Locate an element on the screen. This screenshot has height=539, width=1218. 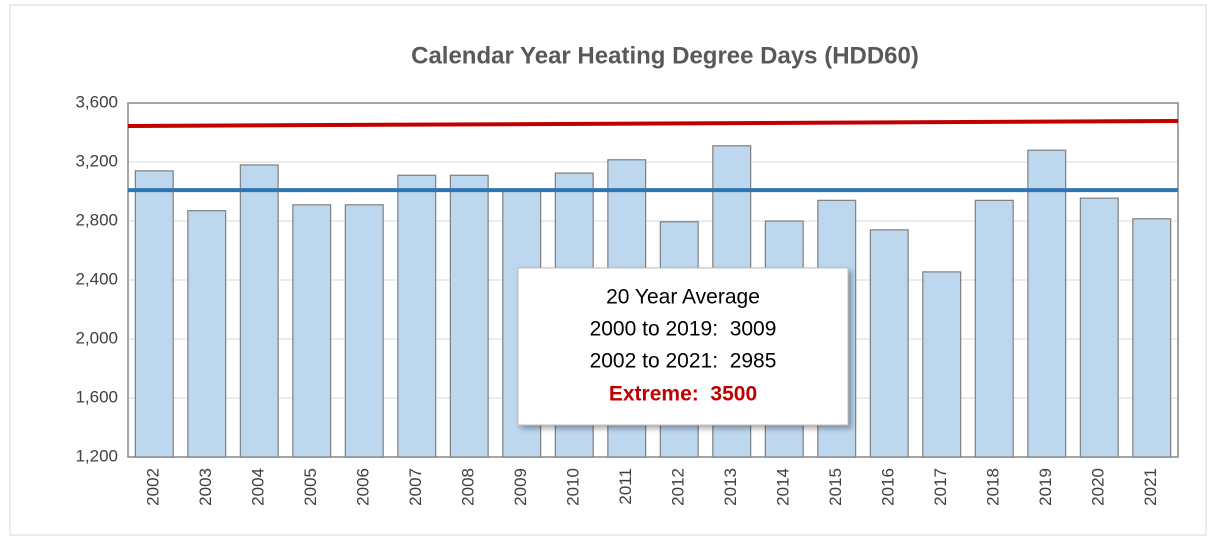
x-tick-label: 2018 is located at coordinates (993, 487).